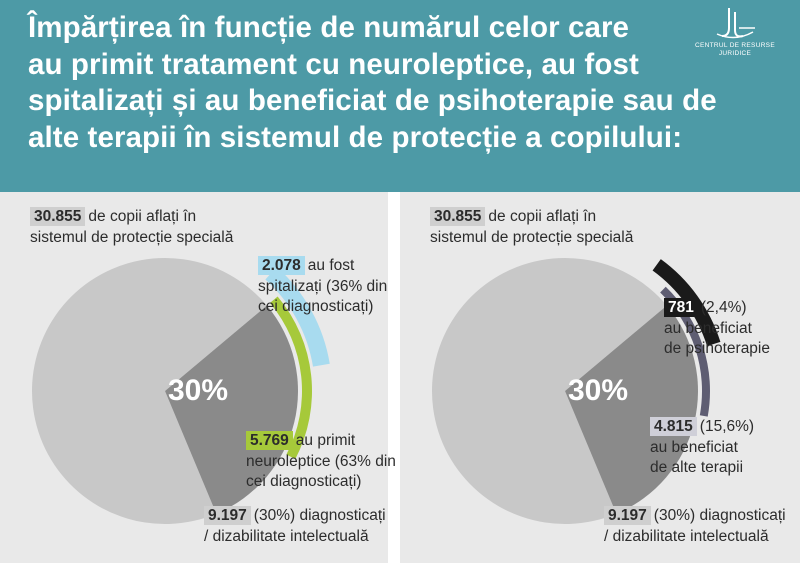 The image size is (800, 563). I want to click on other-therapies-text: (15,6%), so click(727, 426).